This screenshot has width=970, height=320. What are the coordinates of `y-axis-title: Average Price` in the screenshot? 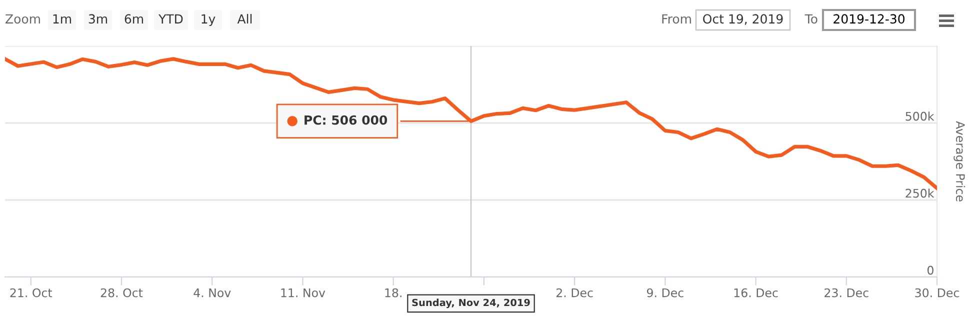 It's located at (960, 161).